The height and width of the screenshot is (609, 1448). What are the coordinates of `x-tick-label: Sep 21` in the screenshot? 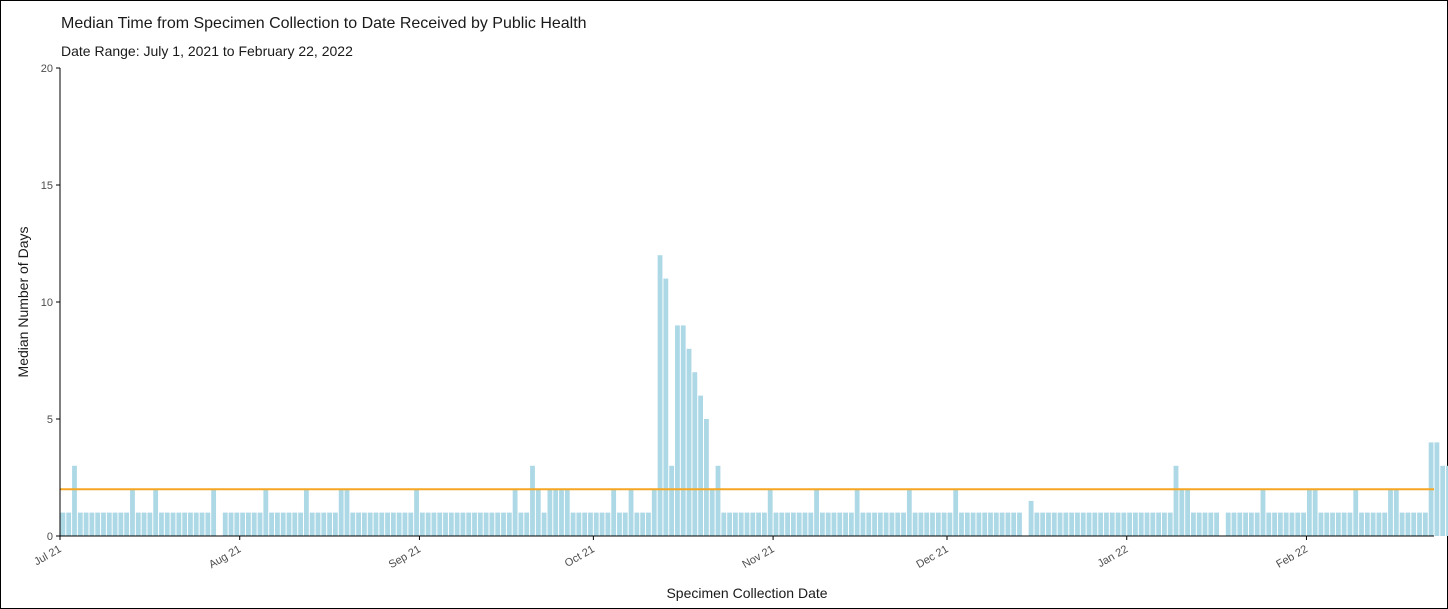 It's located at (405, 557).